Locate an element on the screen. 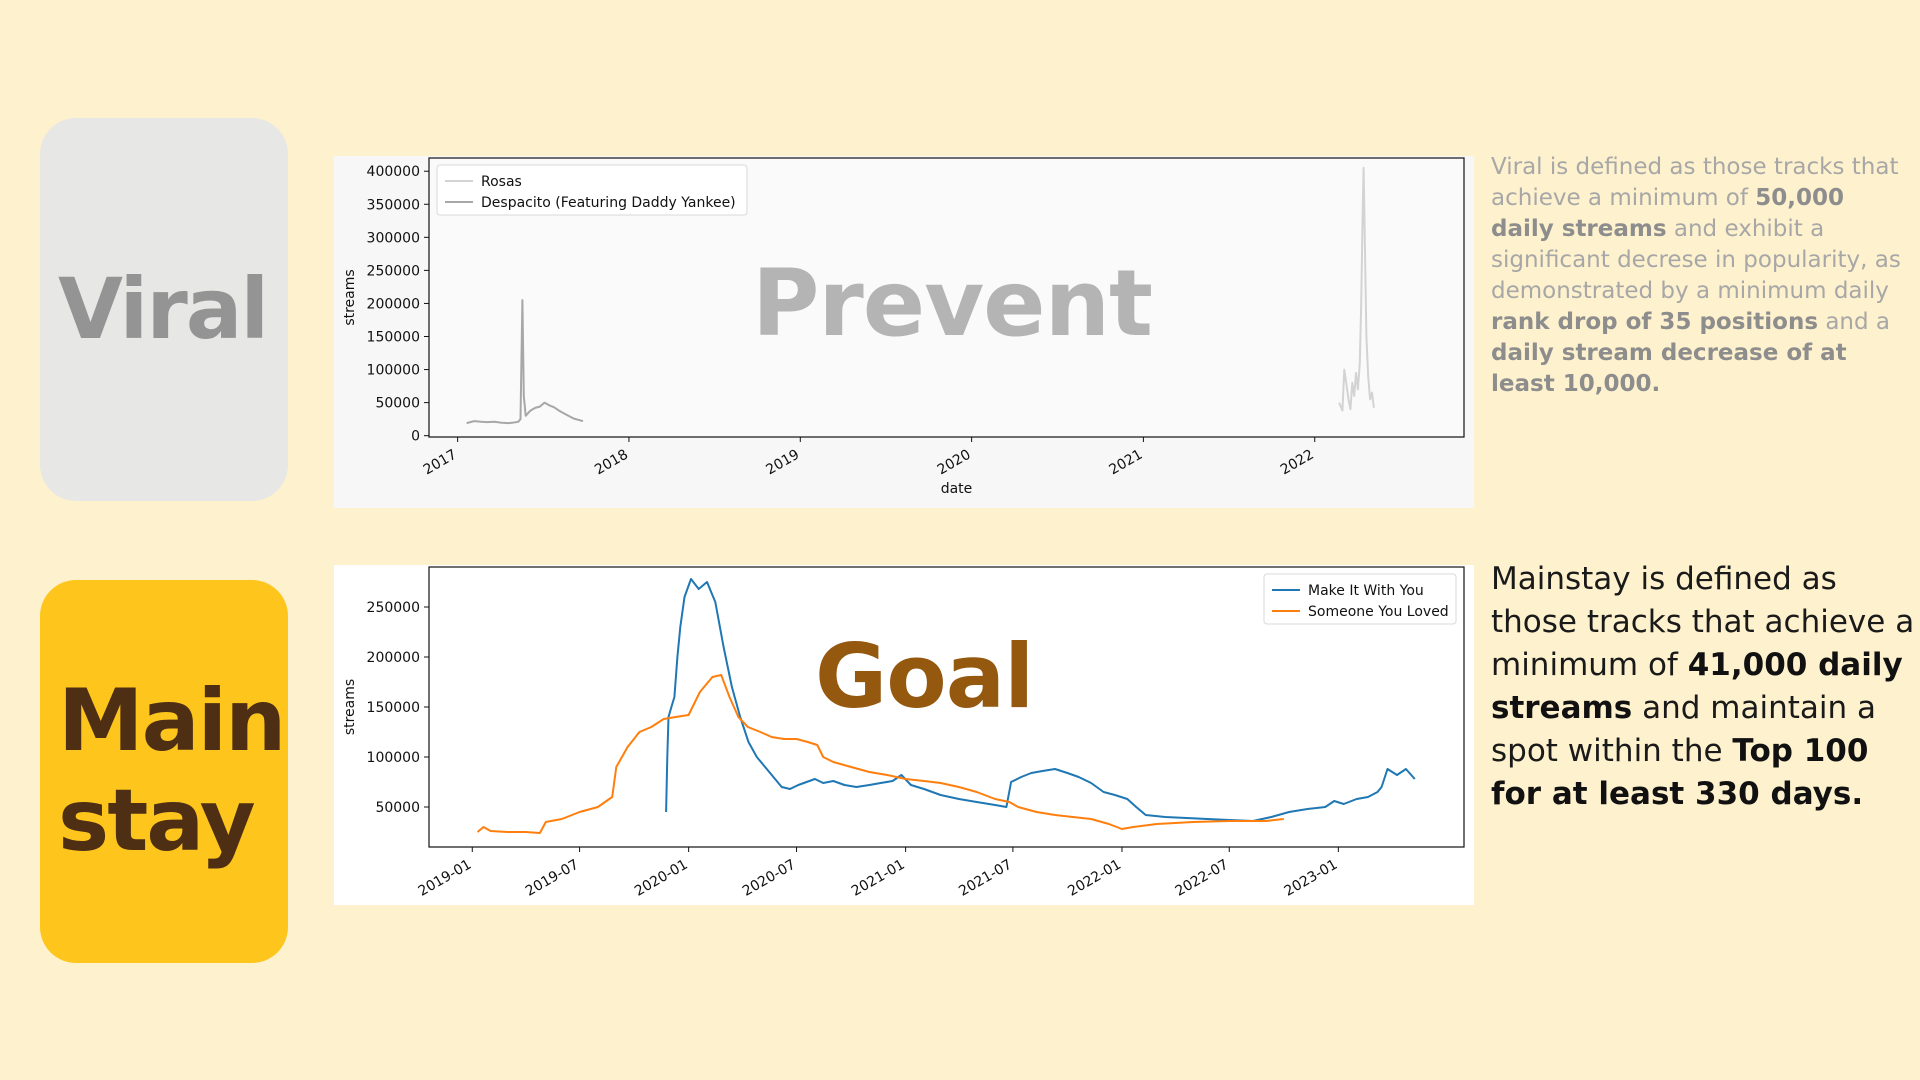 This screenshot has height=1080, width=1920. y-tick-label-0-0: 0 is located at coordinates (415, 437).